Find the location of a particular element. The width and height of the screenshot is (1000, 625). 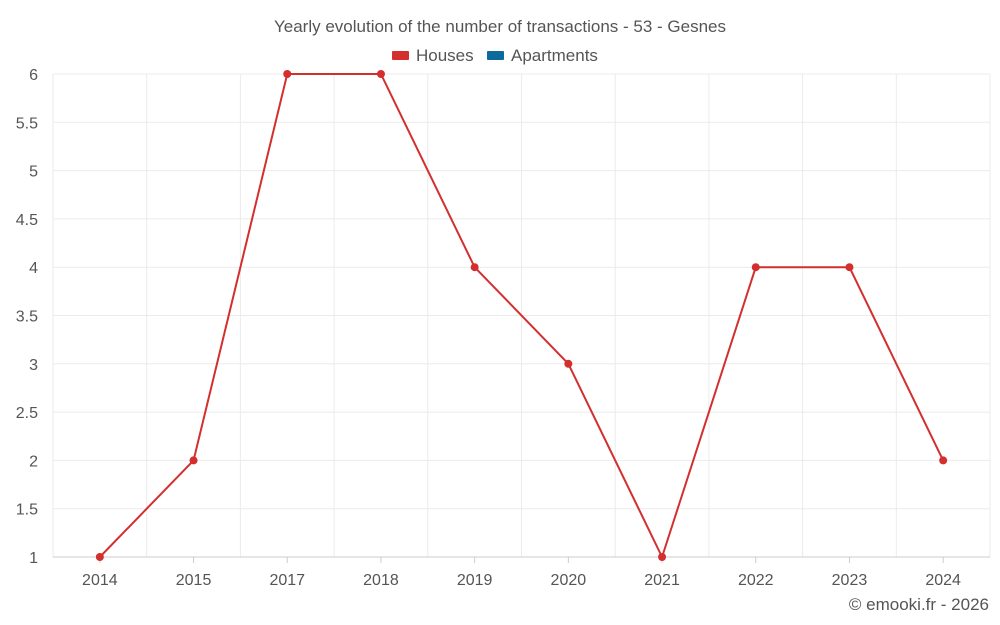

y-tick-label: 4 is located at coordinates (33, 268).